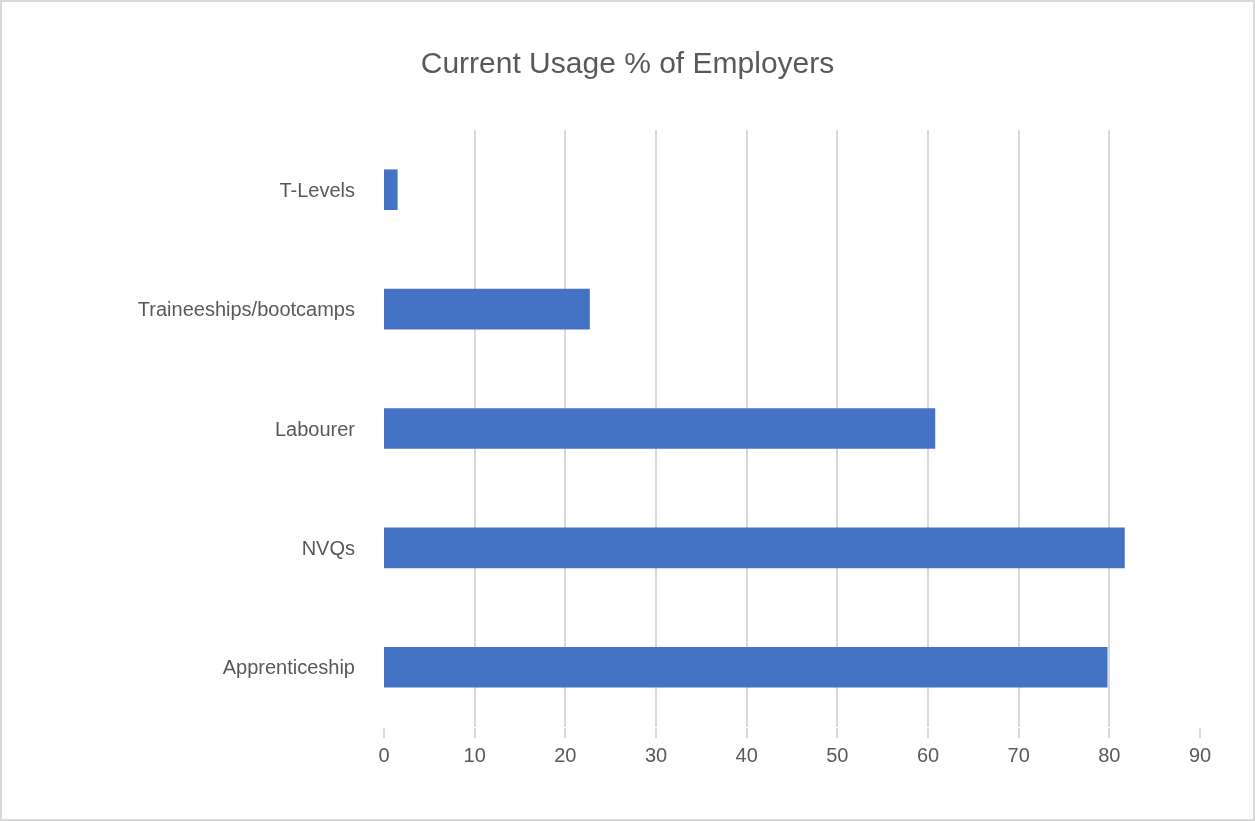  Describe the element at coordinates (1018, 755) in the screenshot. I see `x-tick-label: 70` at that location.